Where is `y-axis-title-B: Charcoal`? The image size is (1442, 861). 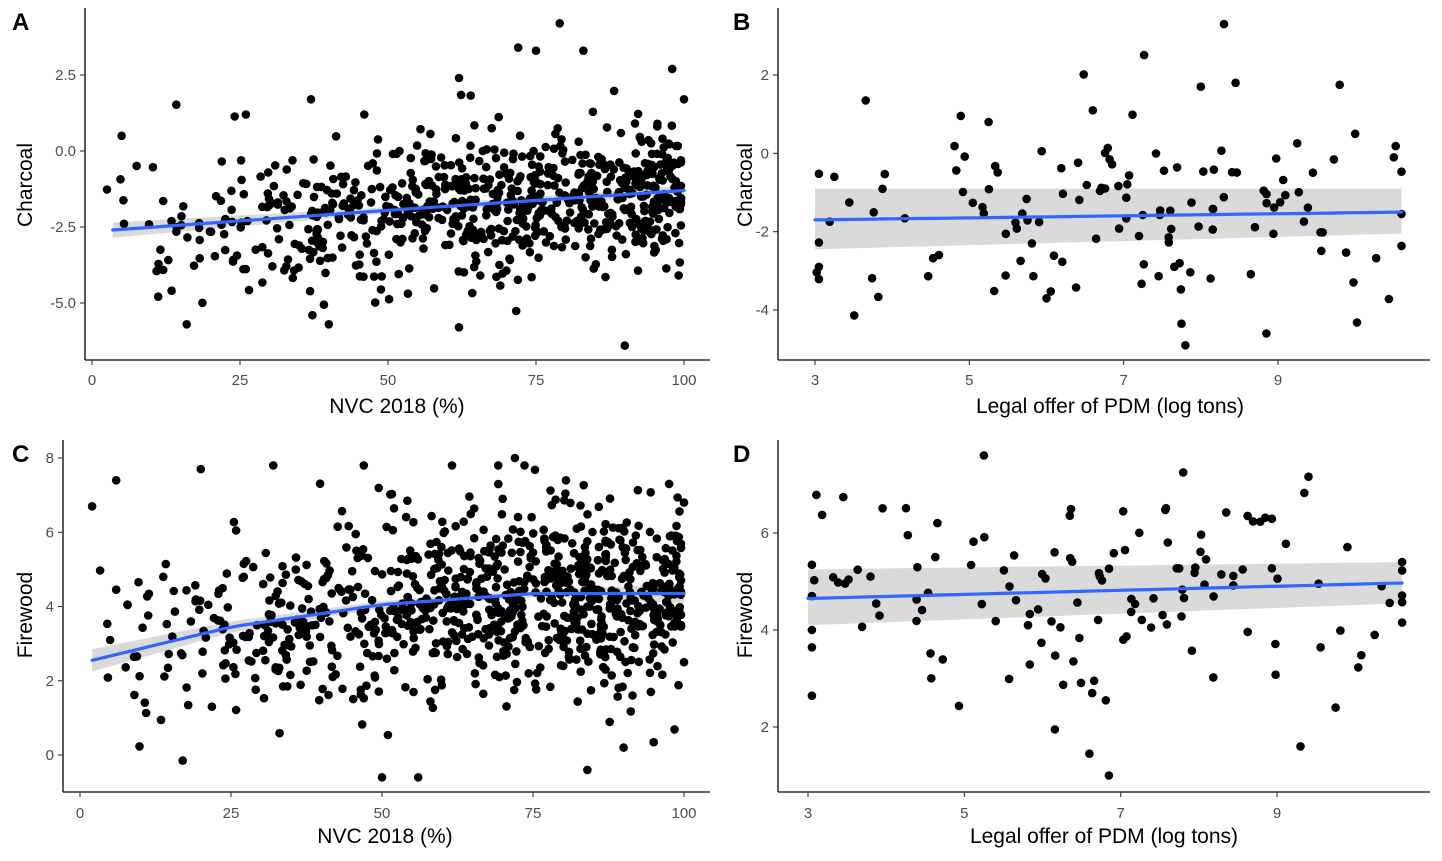 y-axis-title-B: Charcoal is located at coordinates (745, 185).